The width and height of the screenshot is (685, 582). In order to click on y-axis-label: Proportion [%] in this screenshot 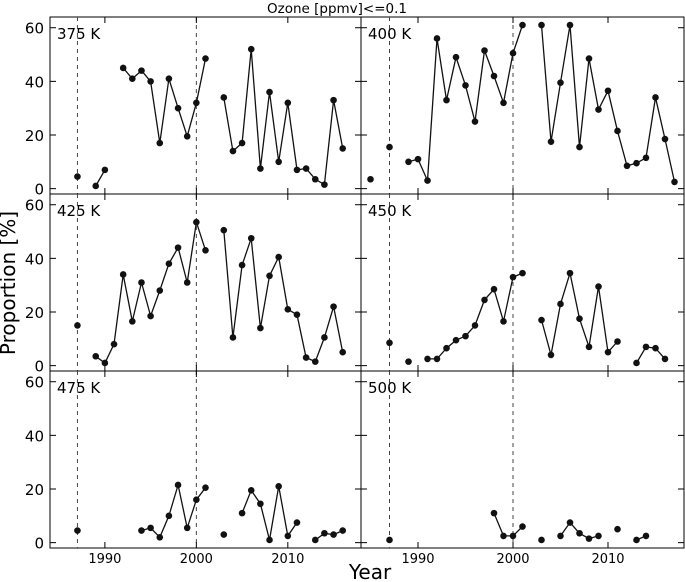, I will do `click(10, 283)`.